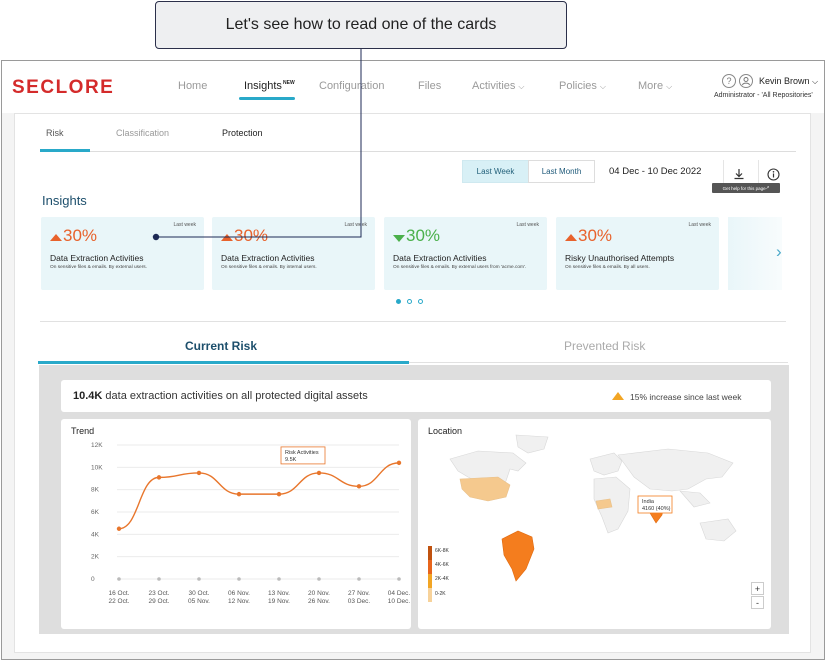 This screenshot has height=662, width=826. I want to click on location-title: Location, so click(445, 431).